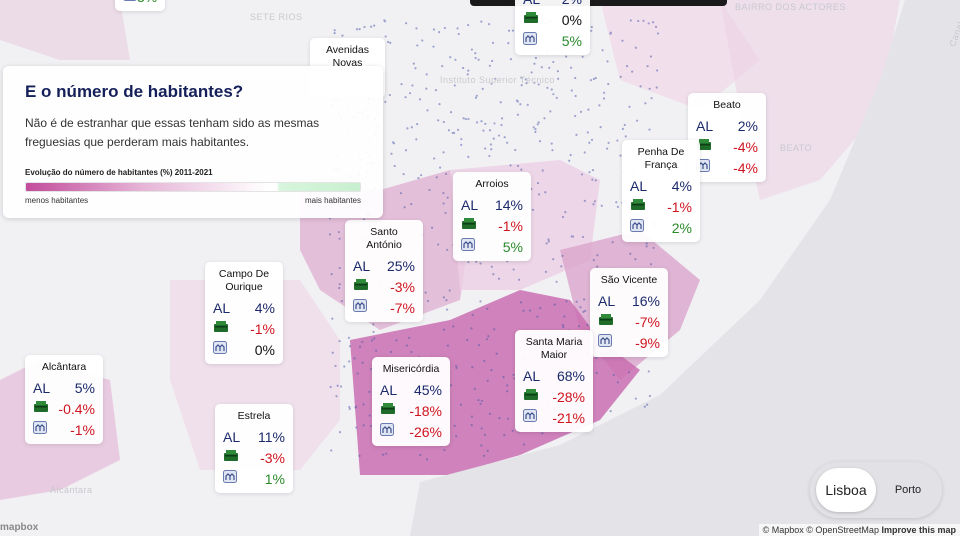 The width and height of the screenshot is (960, 536). Describe the element at coordinates (492, 225) in the screenshot. I see `card-row: -1%` at that location.